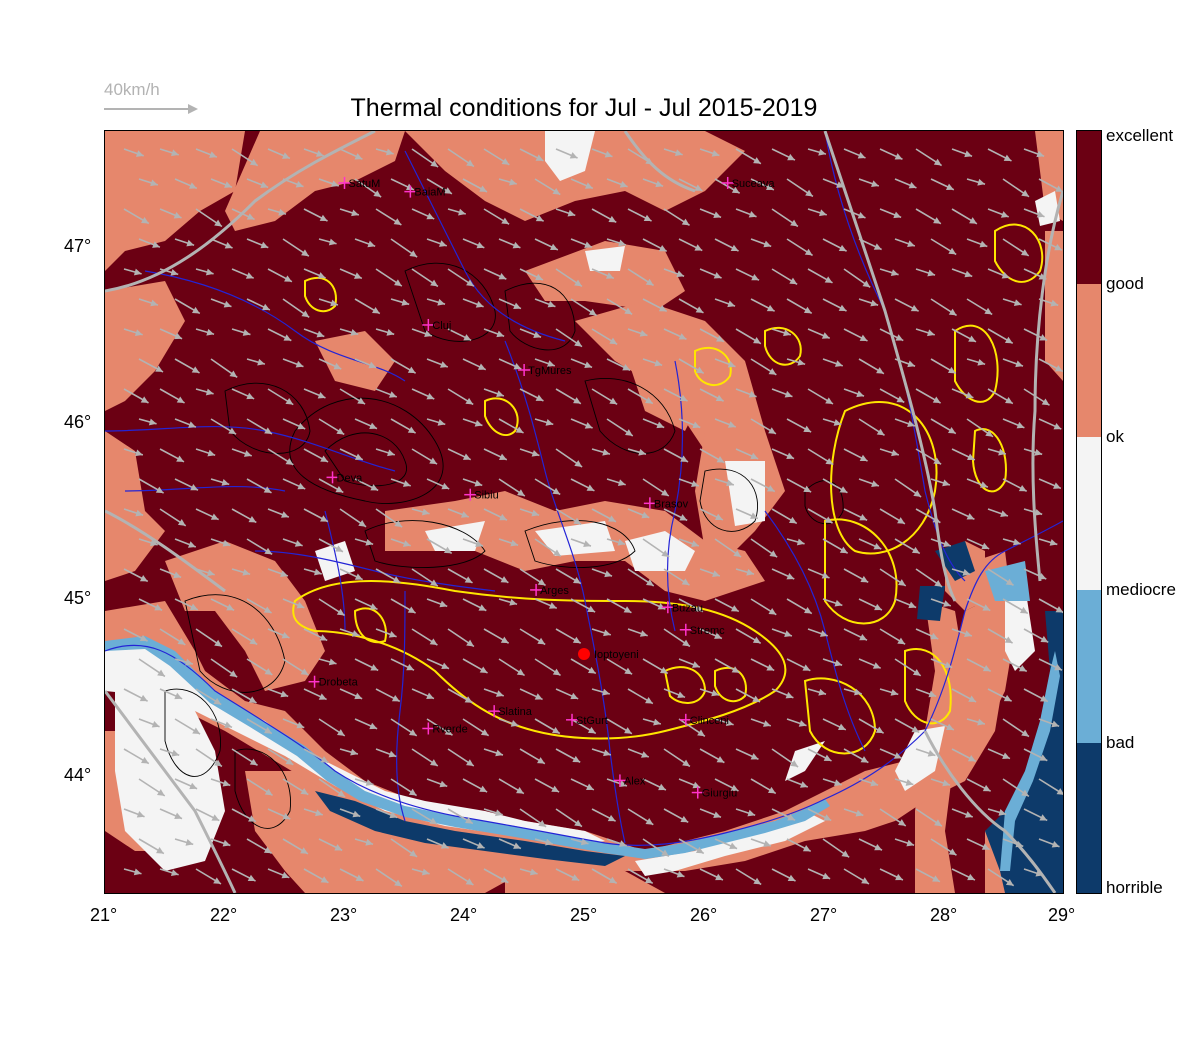 Image resolution: width=1200 pixels, height=1050 pixels. Describe the element at coordinates (944, 915) in the screenshot. I see `x-tick-28: 28°` at that location.